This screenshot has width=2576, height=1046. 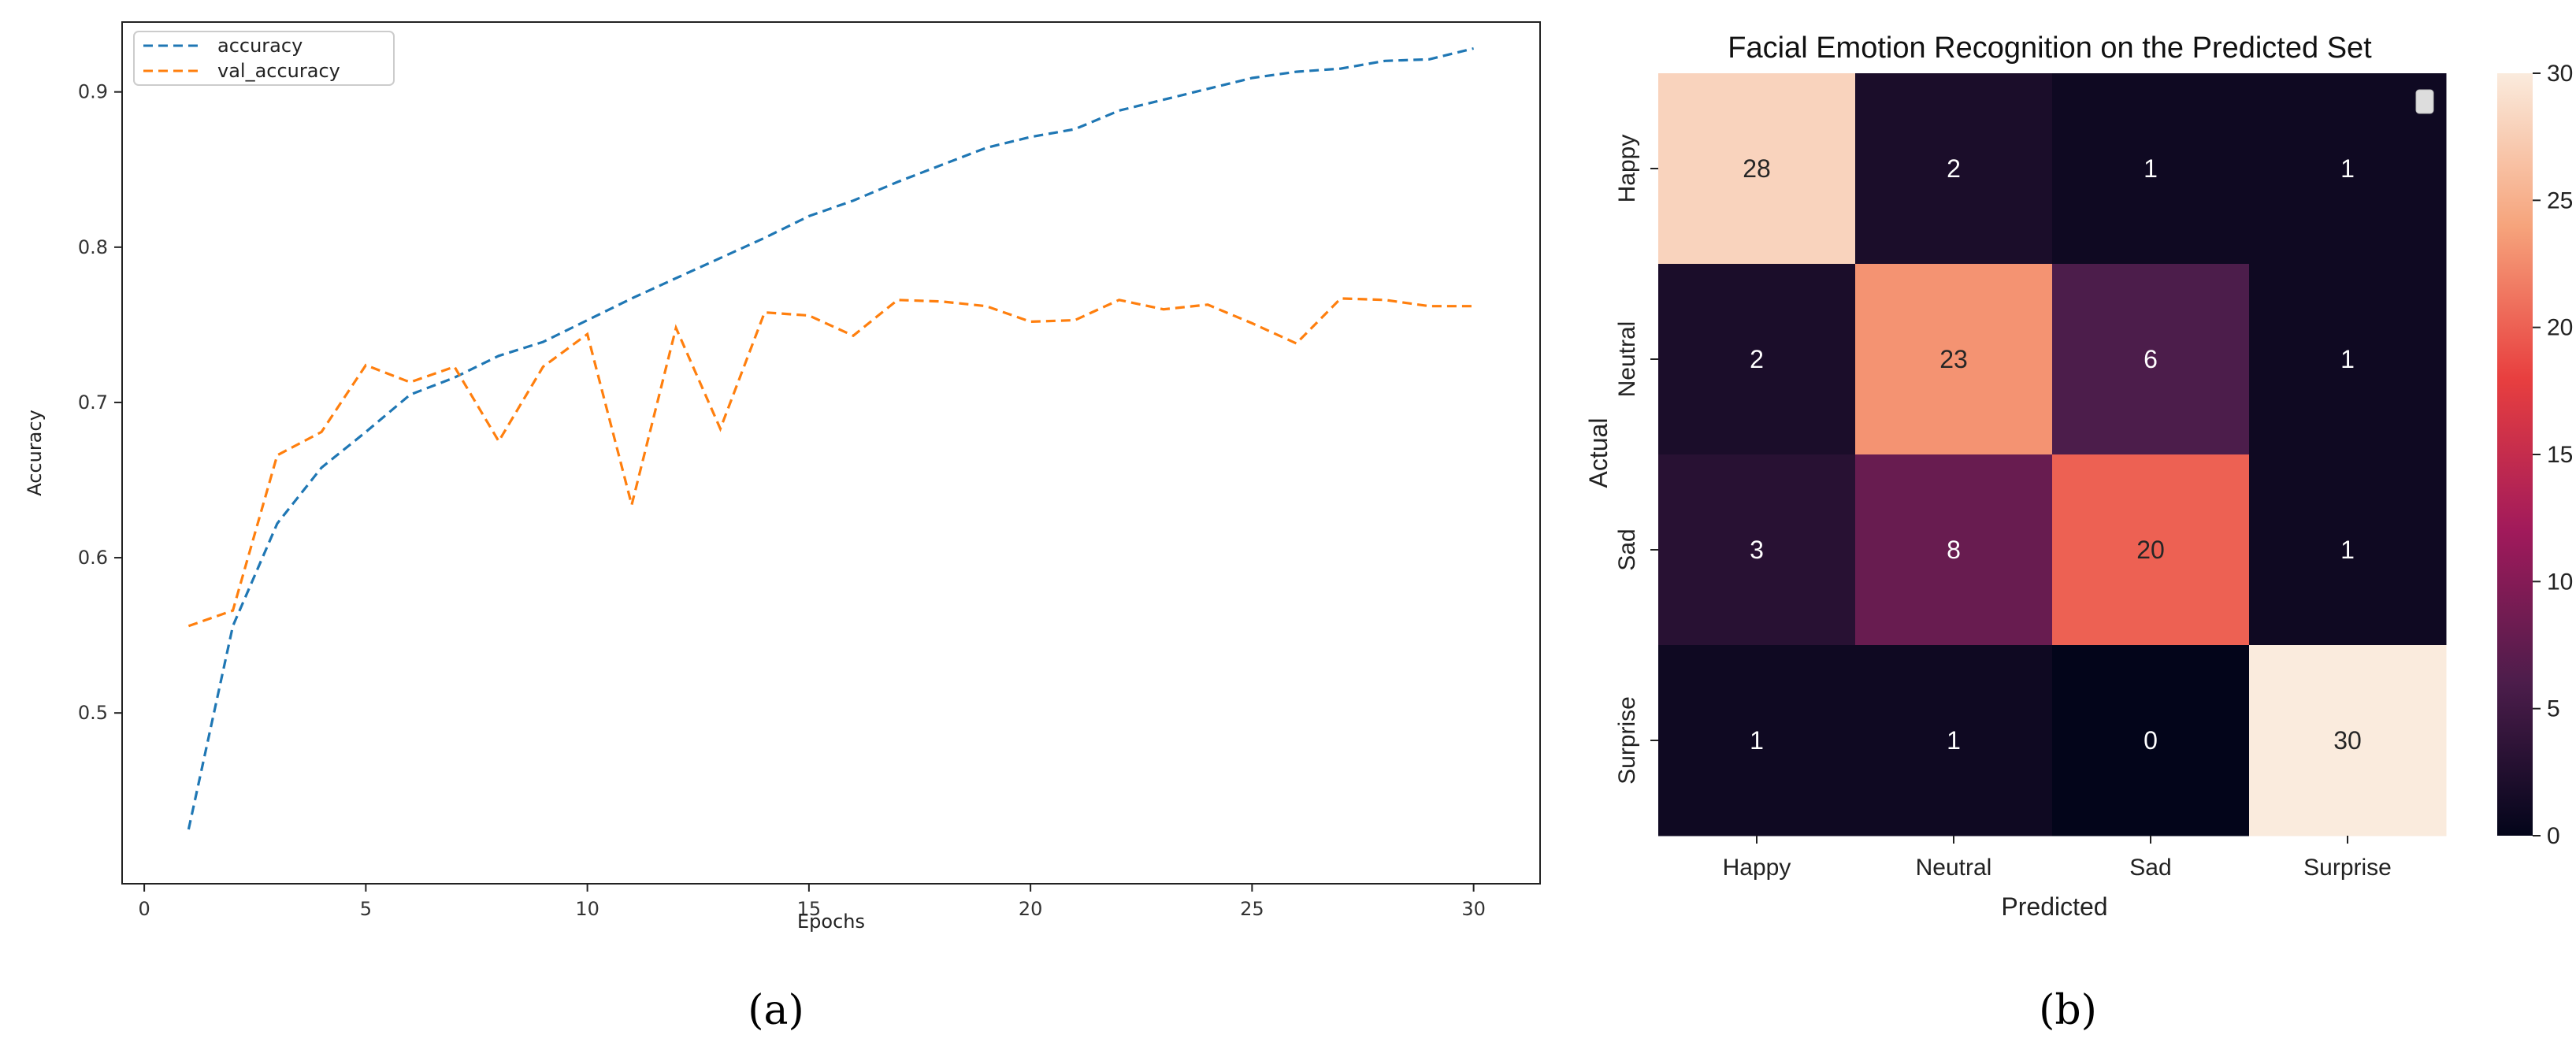 What do you see at coordinates (2560, 582) in the screenshot?
I see `colorbar-tick-label: 10` at bounding box center [2560, 582].